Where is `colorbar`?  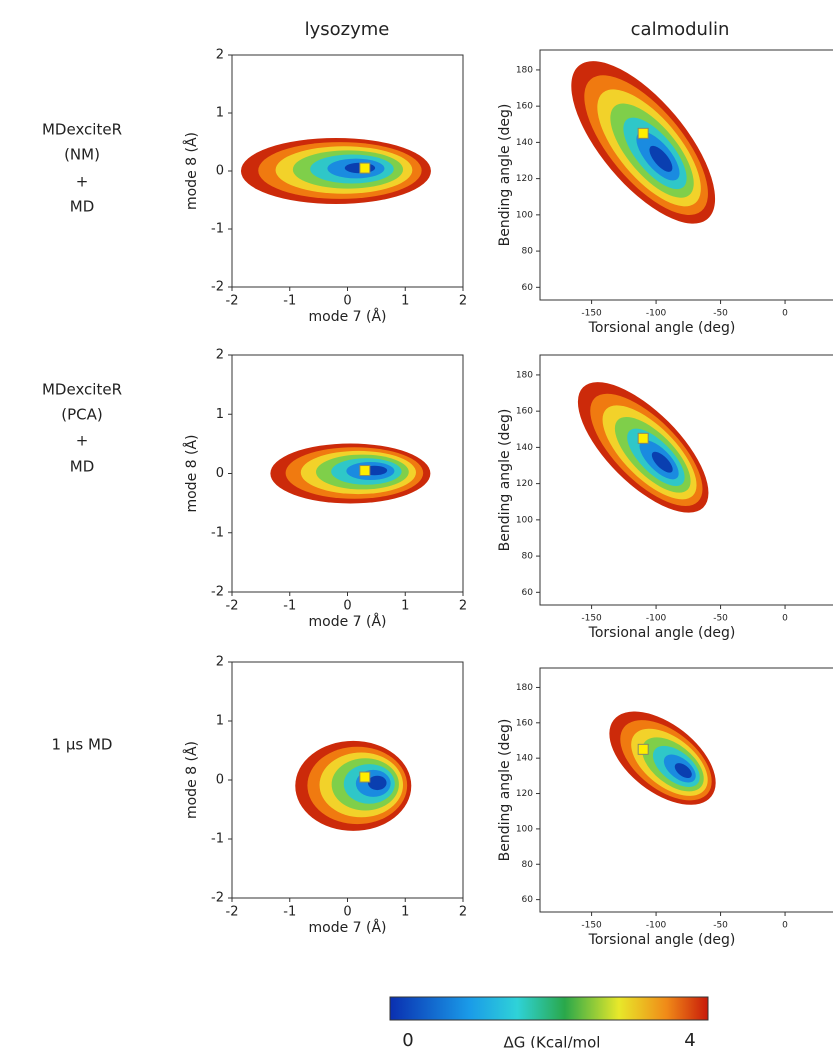
colorbar is located at coordinates (549, 1008).